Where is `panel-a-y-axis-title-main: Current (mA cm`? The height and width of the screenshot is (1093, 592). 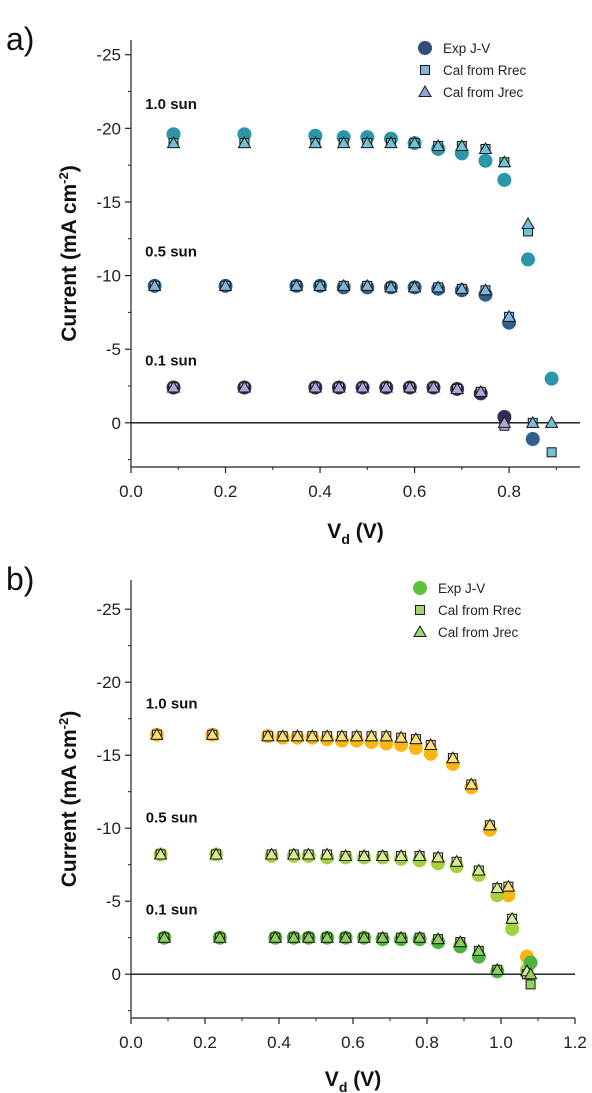
panel-a-y-axis-title-main: Current (mA cm is located at coordinates (69, 263).